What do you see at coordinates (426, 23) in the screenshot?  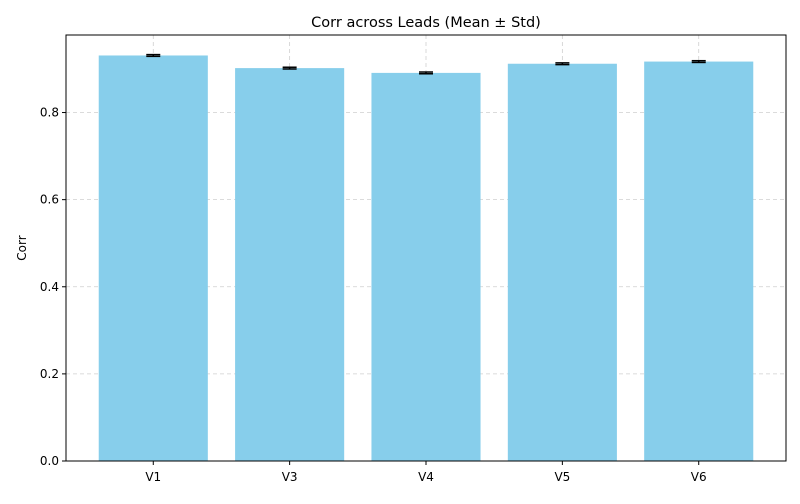 I see `chart-title: Corr across Leads (Mean ± Std)` at bounding box center [426, 23].